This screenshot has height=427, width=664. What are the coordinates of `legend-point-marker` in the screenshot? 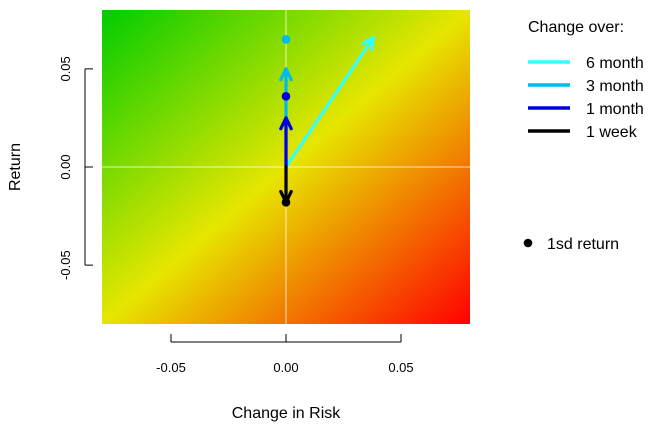 It's located at (528, 243).